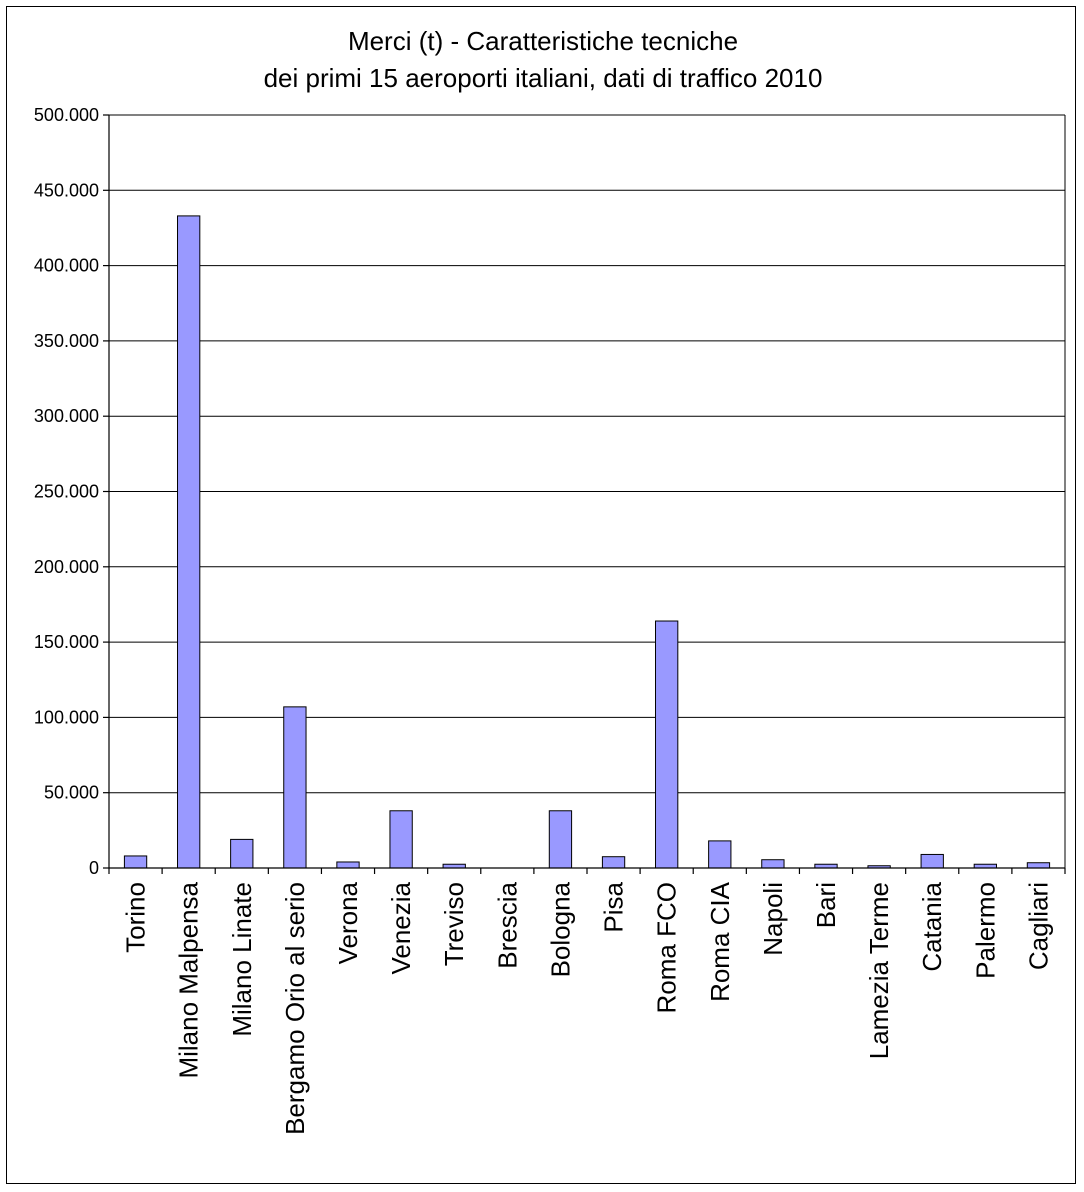  What do you see at coordinates (454, 924) in the screenshot?
I see `x-tick-label: Treviso` at bounding box center [454, 924].